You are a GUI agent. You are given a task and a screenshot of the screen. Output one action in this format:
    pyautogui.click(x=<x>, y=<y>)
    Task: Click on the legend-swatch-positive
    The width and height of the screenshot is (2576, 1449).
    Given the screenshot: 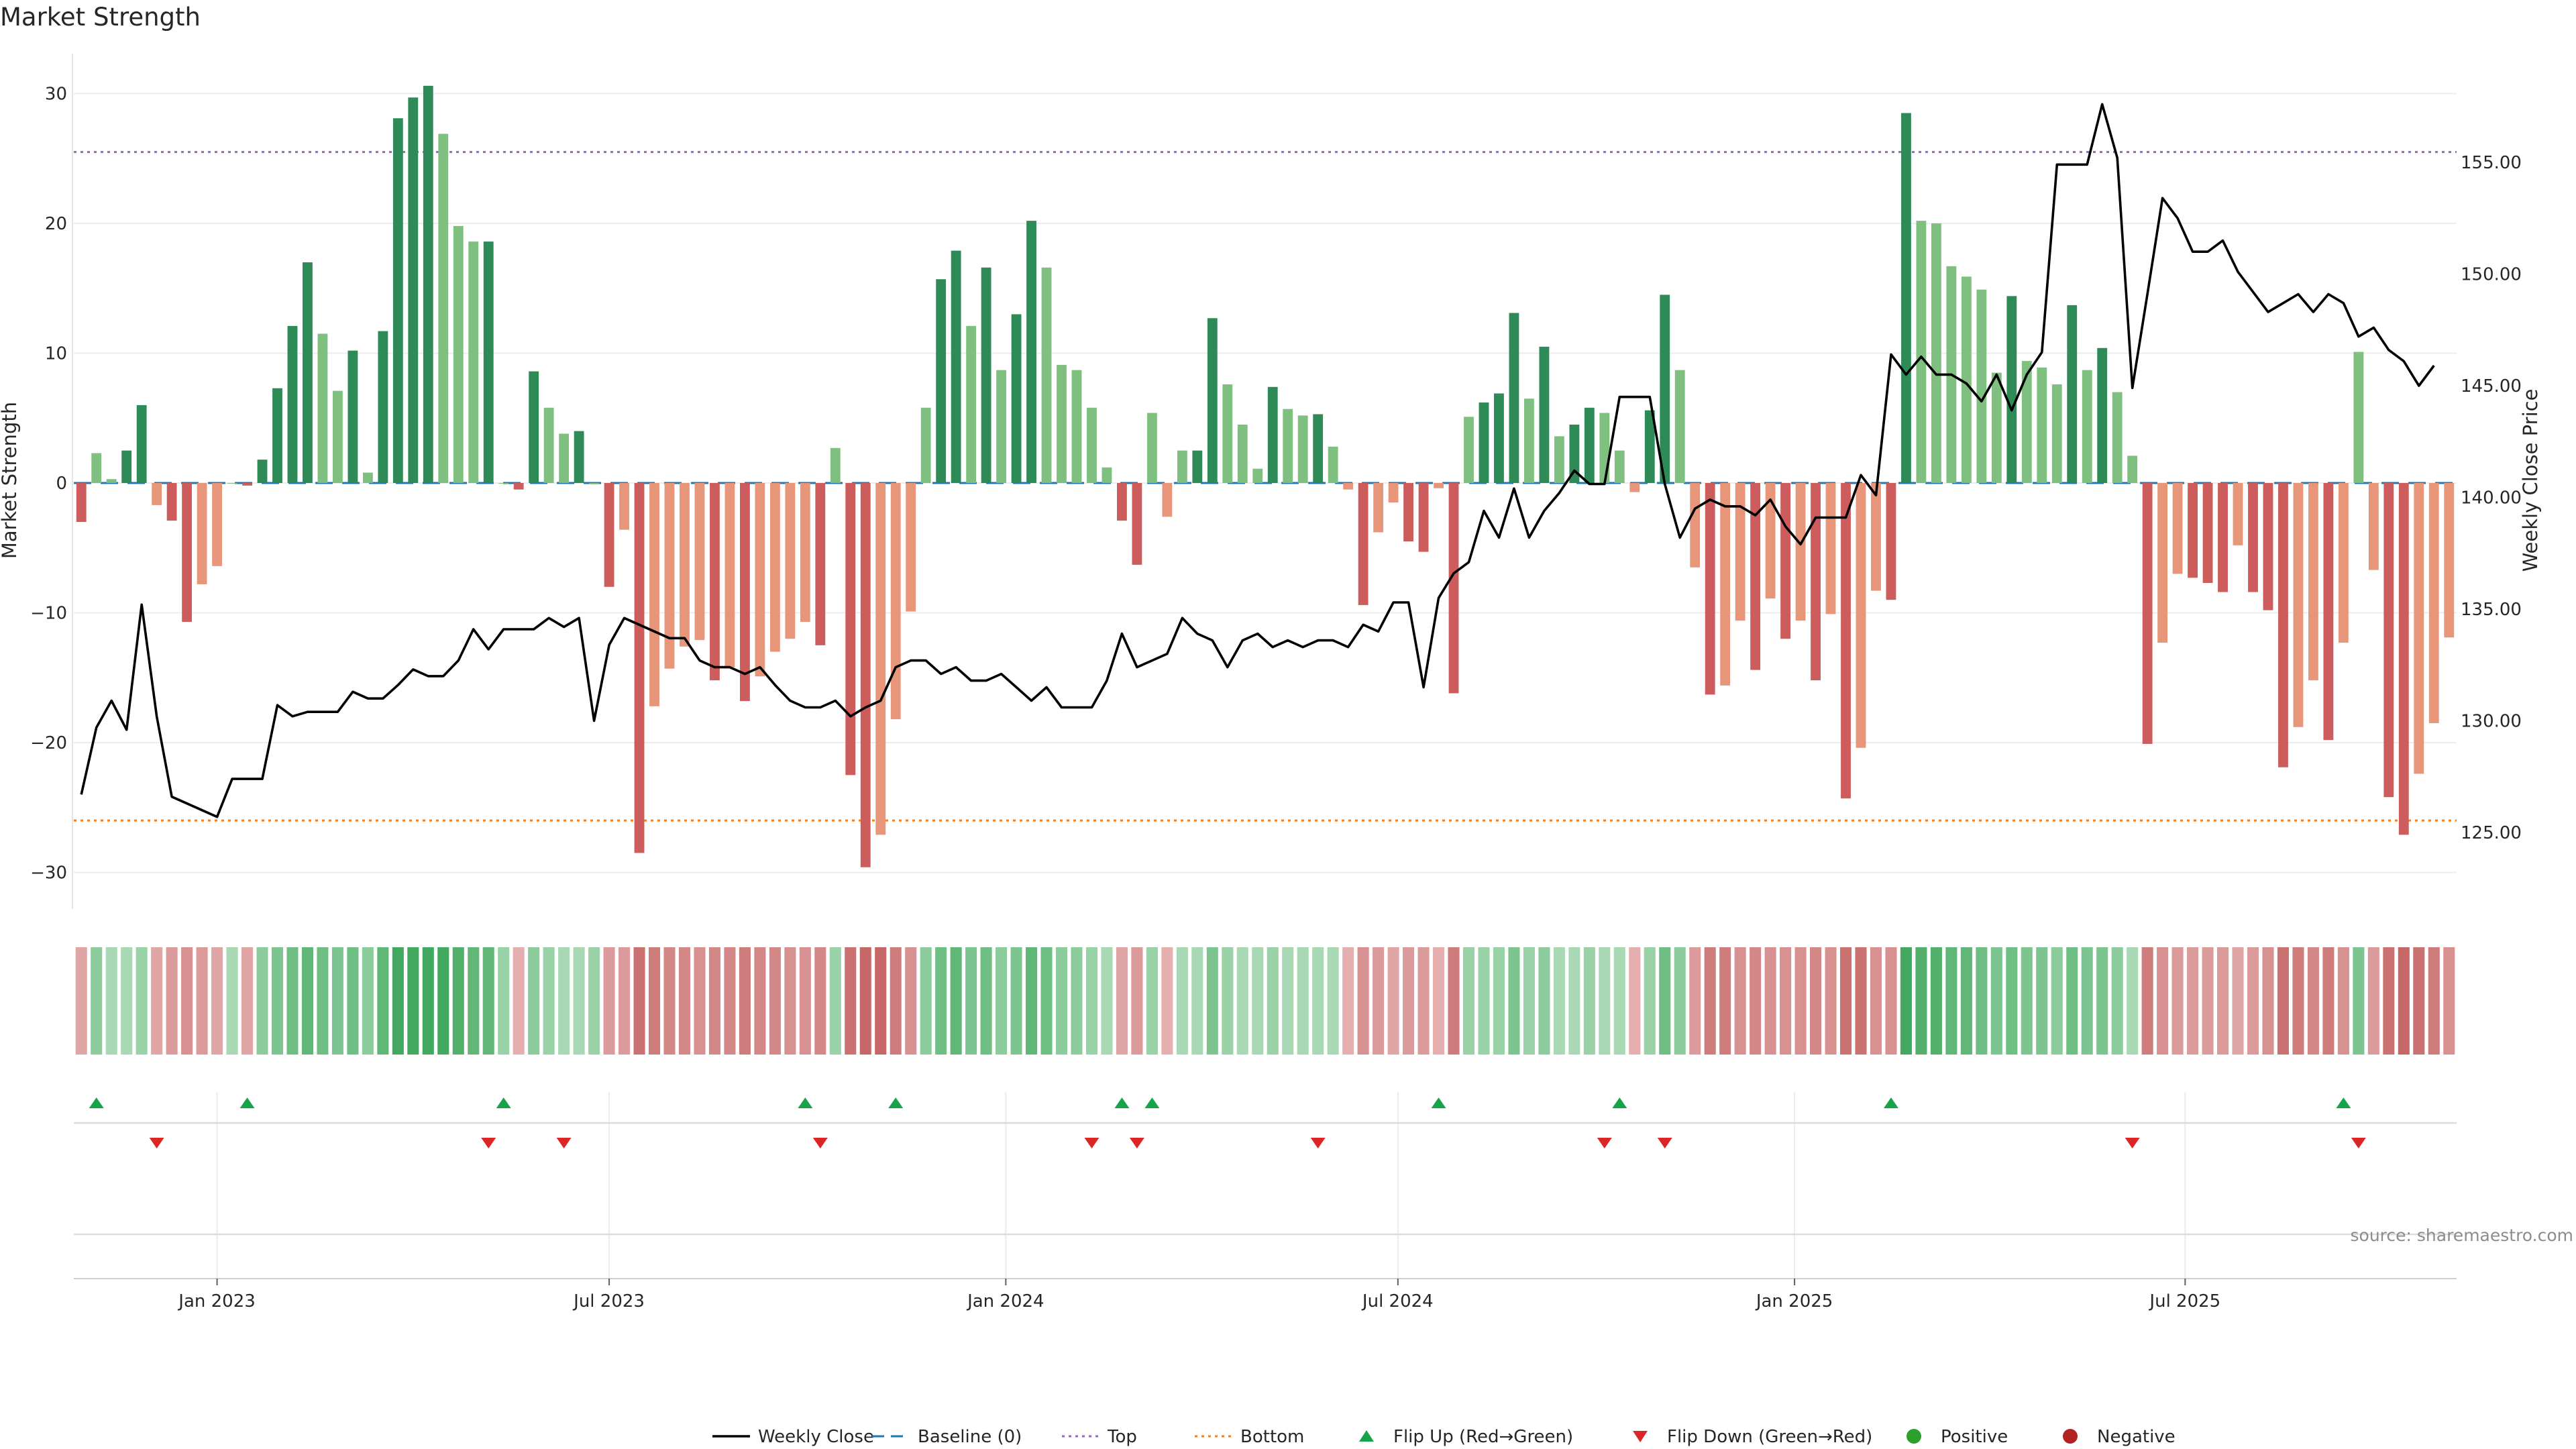 What is the action you would take?
    pyautogui.click(x=1914, y=1436)
    